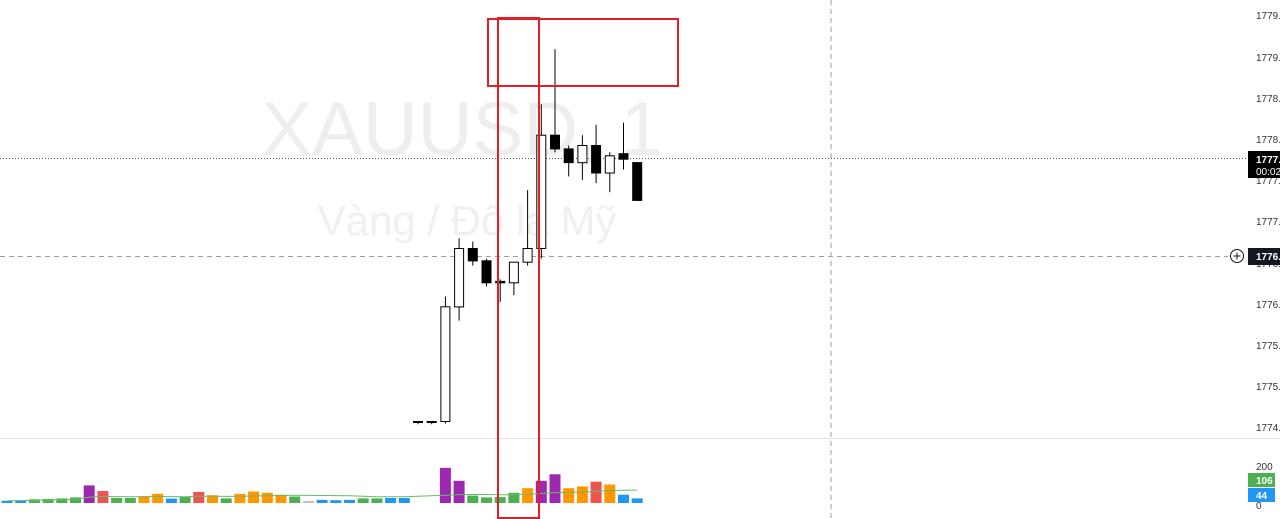 This screenshot has width=1280, height=519. Describe the element at coordinates (1259, 506) in the screenshot. I see `volume-tick: 0` at that location.